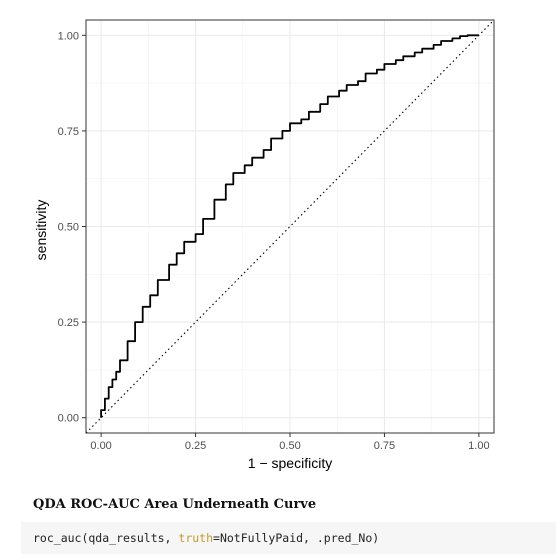 The image size is (556, 558). Describe the element at coordinates (68, 419) in the screenshot. I see `y-tick-label: 0.00` at that location.